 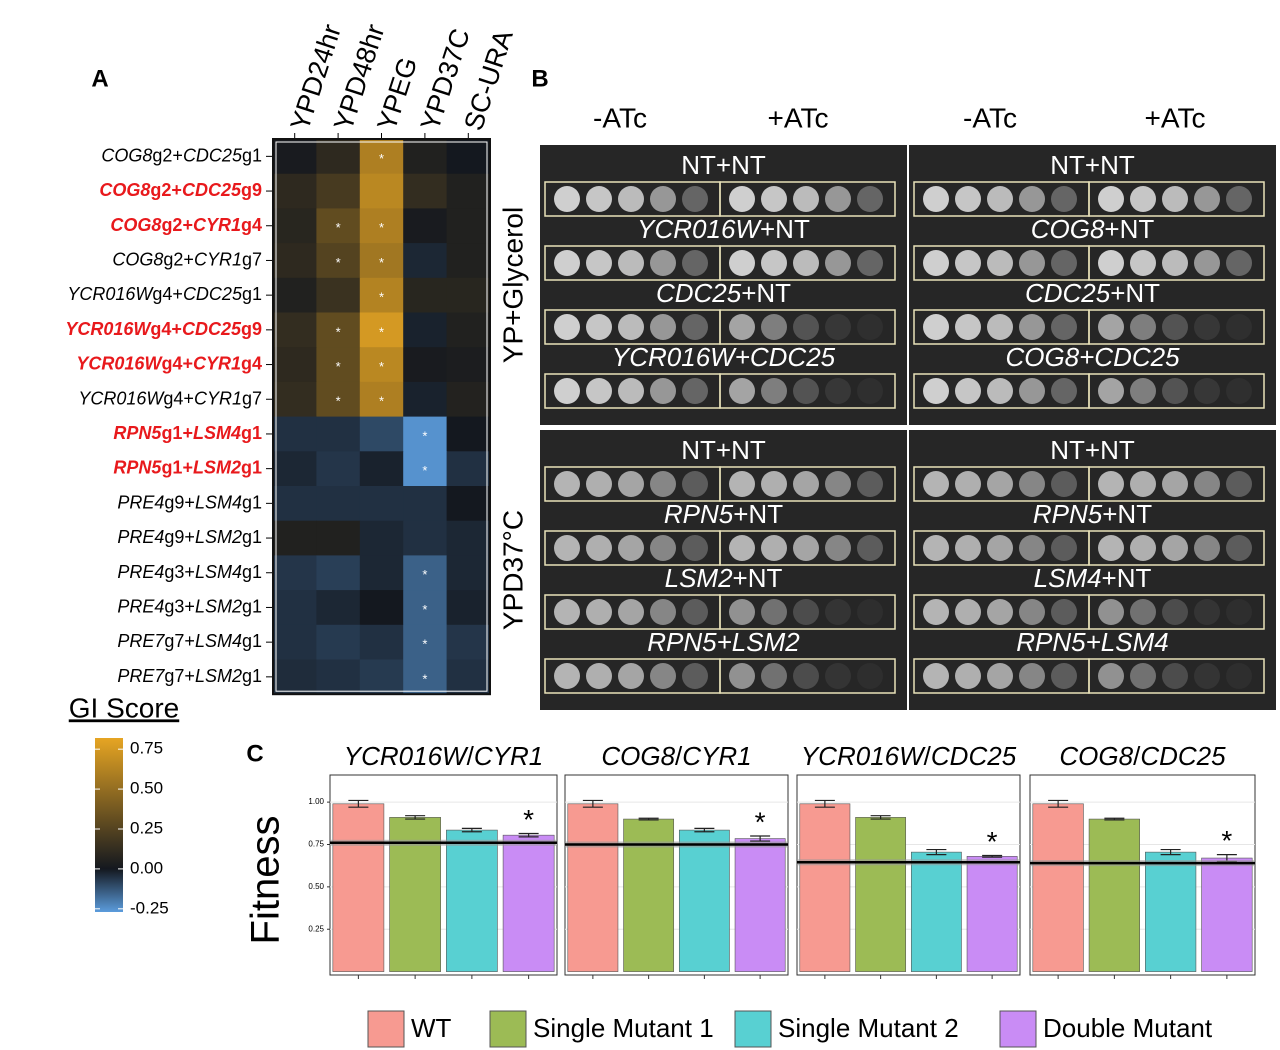 What do you see at coordinates (217, 467) in the screenshot?
I see `row-label-part: LSM2` at bounding box center [217, 467].